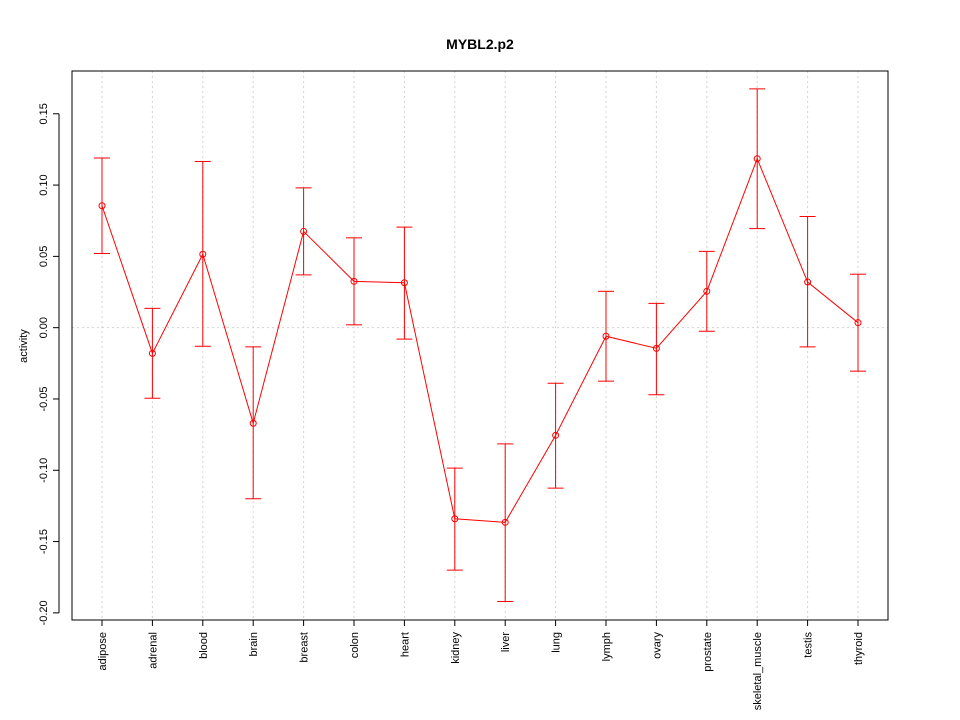 This screenshot has height=720, width=960. I want to click on x-tick-label-adrenal: adrenal, so click(153, 650).